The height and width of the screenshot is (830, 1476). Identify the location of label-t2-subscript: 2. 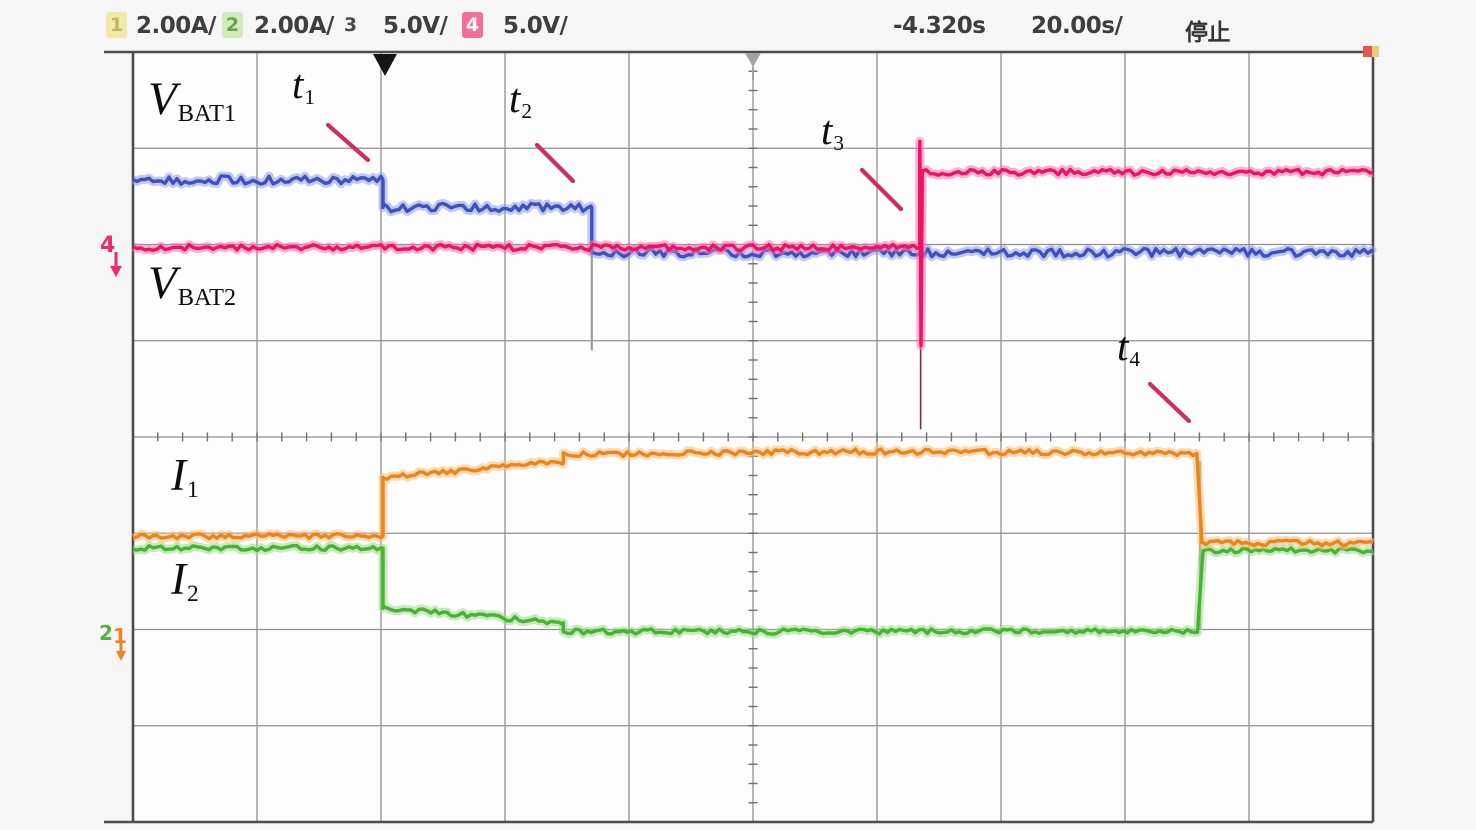
(527, 111).